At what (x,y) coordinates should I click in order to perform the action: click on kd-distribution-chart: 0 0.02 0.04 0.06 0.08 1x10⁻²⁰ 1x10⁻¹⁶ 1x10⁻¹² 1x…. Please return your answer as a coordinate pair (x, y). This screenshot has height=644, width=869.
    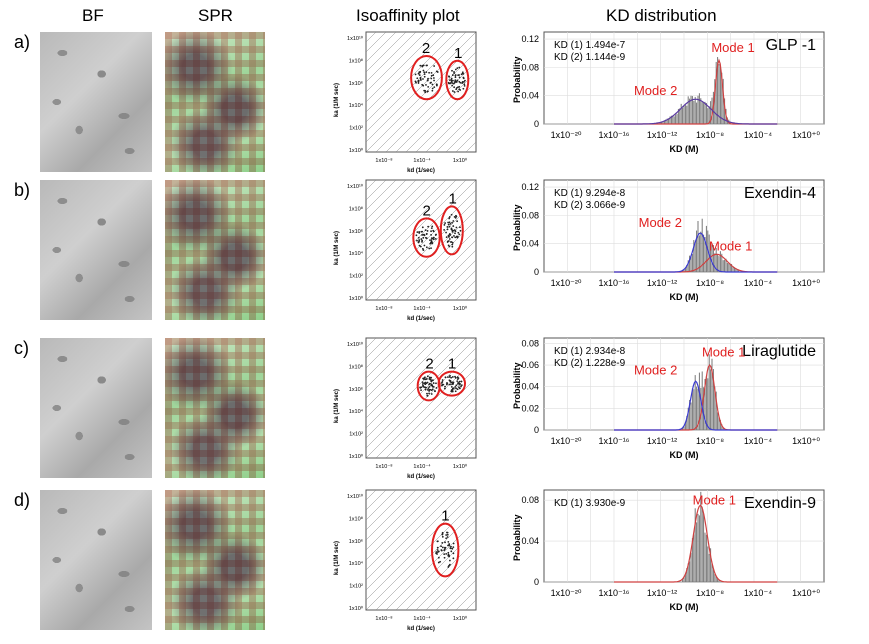
    Looking at the image, I should click on (668, 398).